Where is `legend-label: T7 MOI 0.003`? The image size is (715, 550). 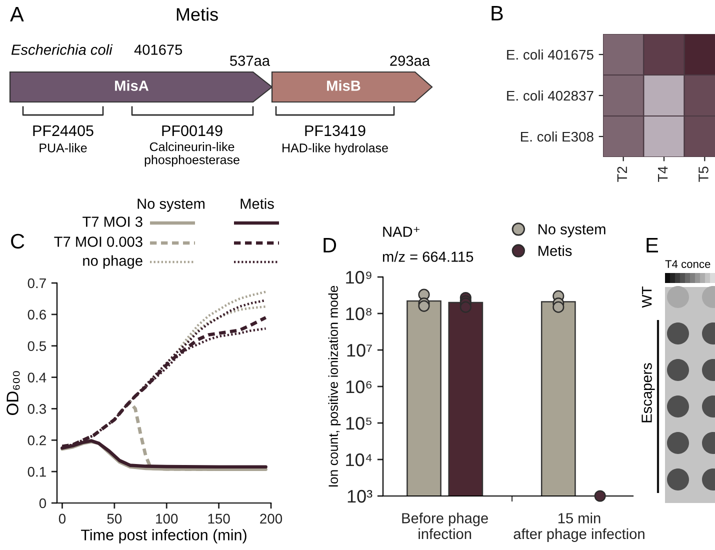
legend-label: T7 MOI 0.003 is located at coordinates (98, 241).